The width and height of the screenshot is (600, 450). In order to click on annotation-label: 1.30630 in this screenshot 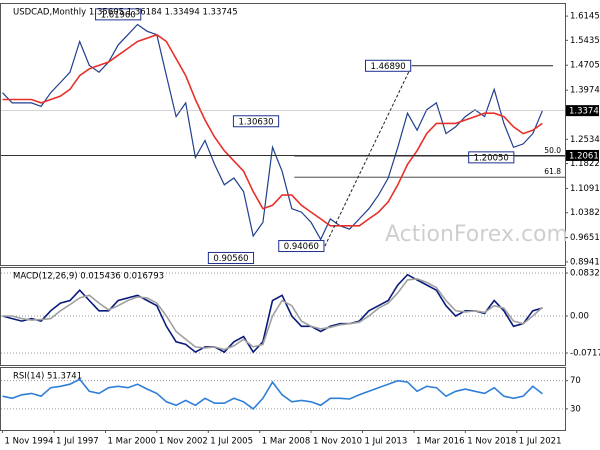, I will do `click(255, 122)`.